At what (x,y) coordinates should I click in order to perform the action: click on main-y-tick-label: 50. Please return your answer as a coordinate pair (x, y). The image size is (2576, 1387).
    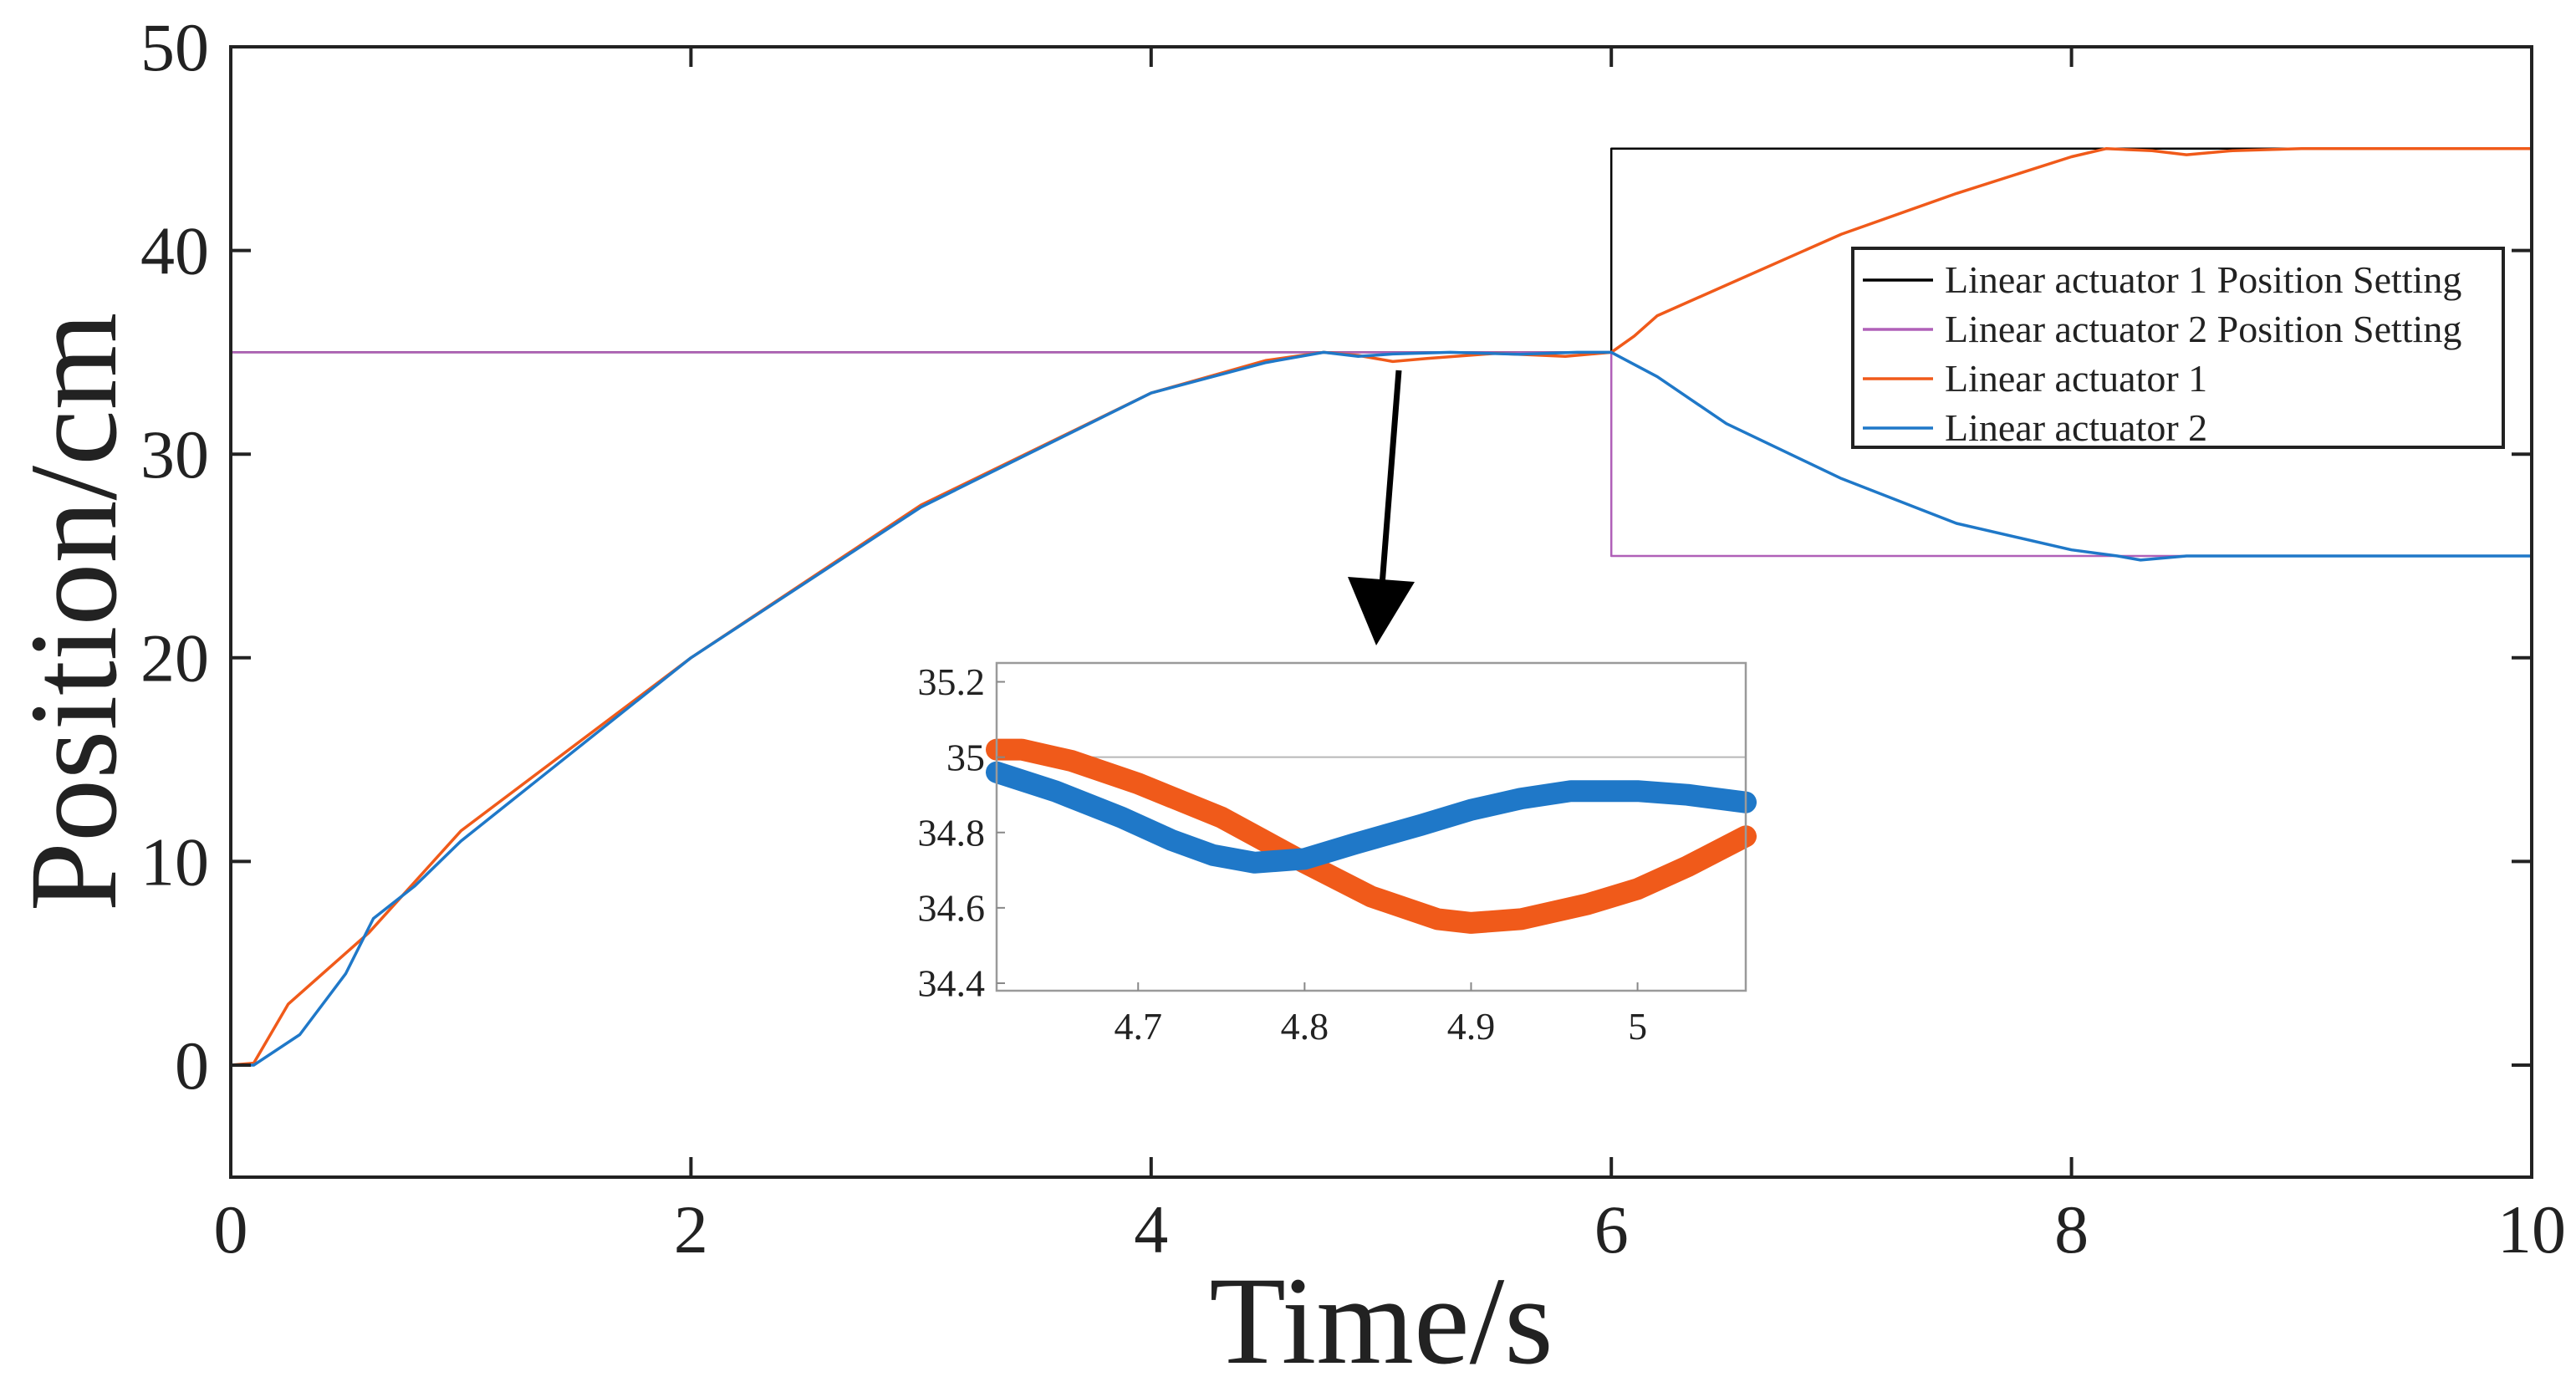
    Looking at the image, I should click on (175, 47).